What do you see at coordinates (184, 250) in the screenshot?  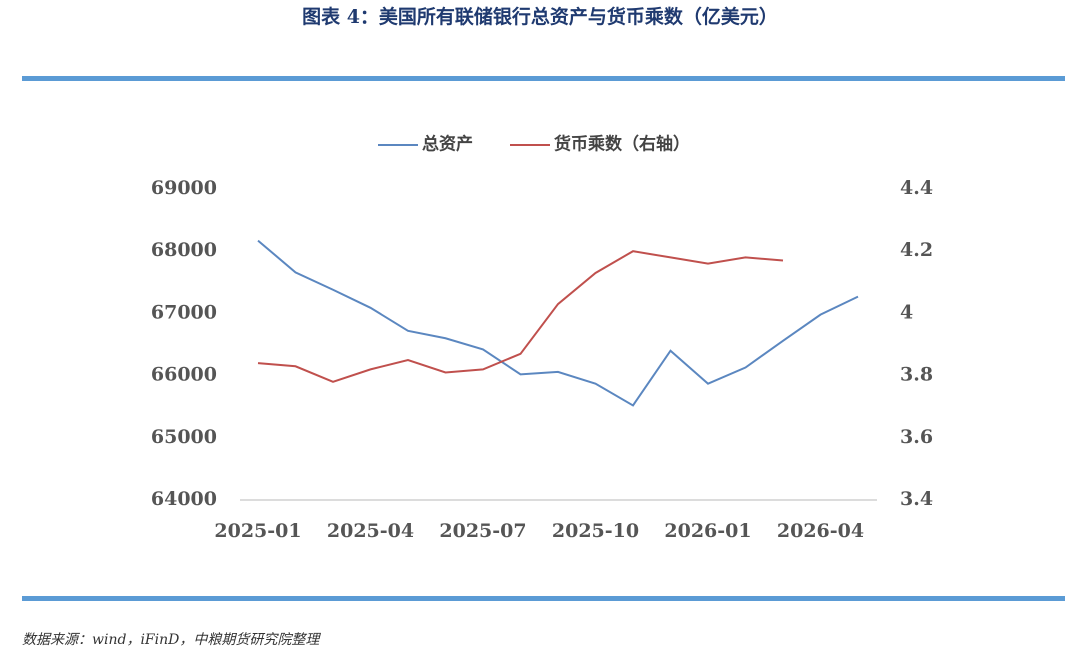 I see `y-tick-label: 68000` at bounding box center [184, 250].